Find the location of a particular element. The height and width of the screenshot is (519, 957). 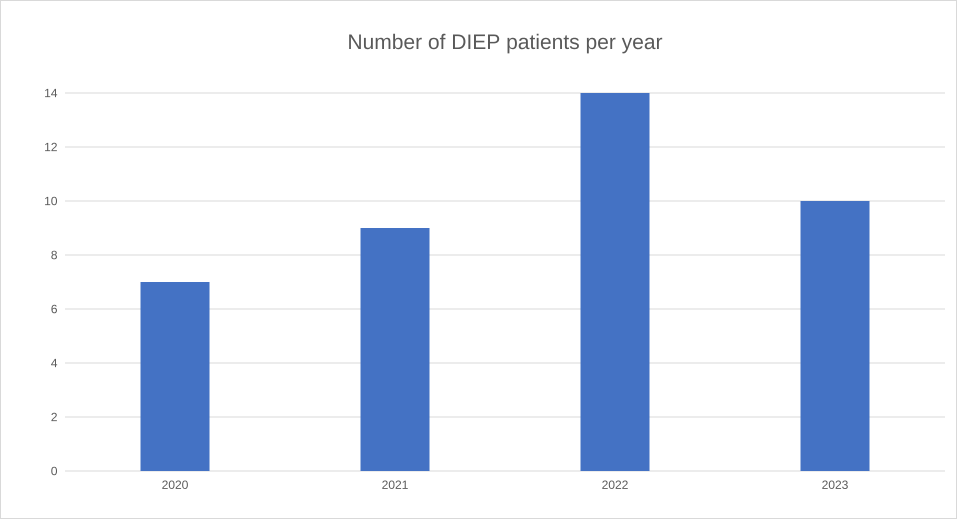

x-tick-label: 2023 is located at coordinates (835, 485).